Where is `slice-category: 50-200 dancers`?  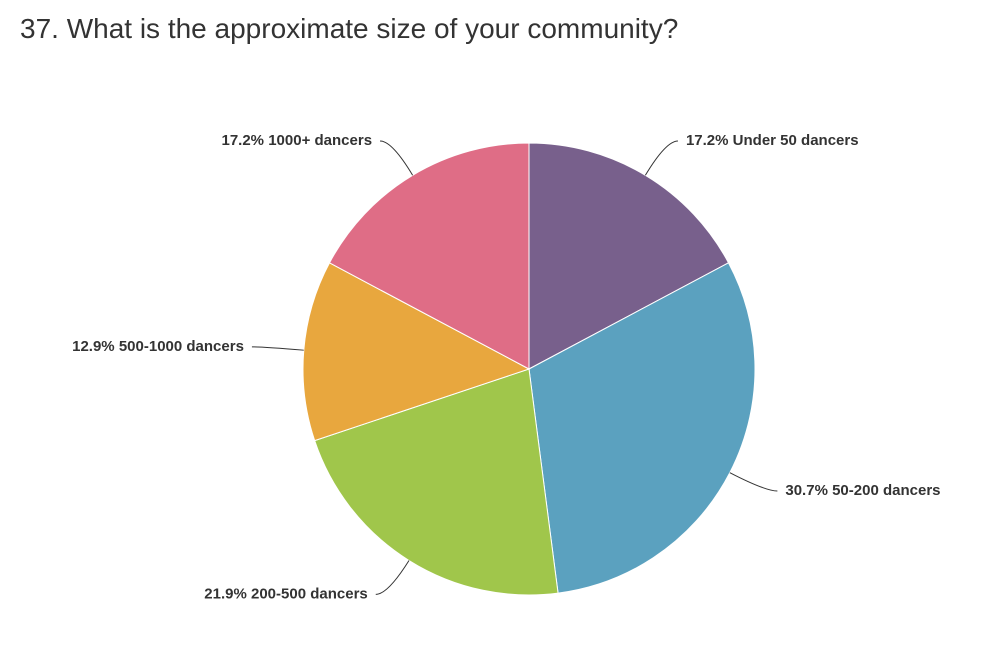 slice-category: 50-200 dancers is located at coordinates (886, 490).